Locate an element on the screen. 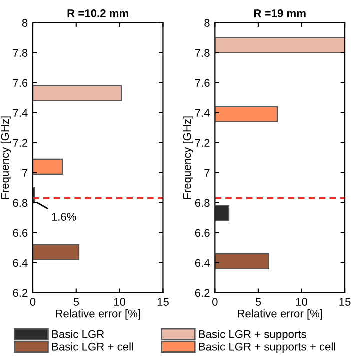 This screenshot has width=351, height=363. chart-title: R =19 mm is located at coordinates (280, 14).